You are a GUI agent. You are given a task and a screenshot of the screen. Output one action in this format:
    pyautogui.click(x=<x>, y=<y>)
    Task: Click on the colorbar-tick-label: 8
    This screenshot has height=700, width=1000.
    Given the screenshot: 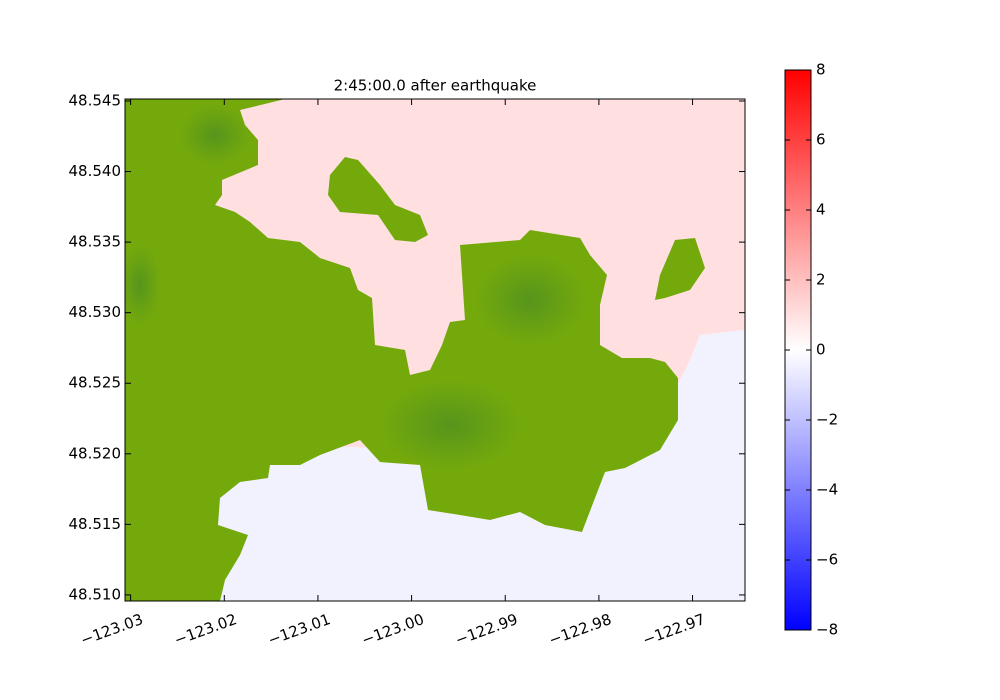 What is the action you would take?
    pyautogui.click(x=821, y=70)
    